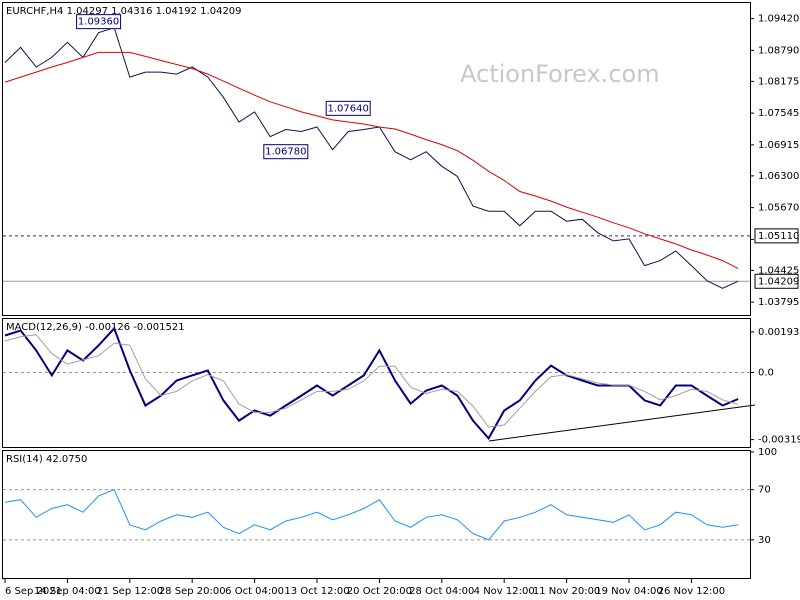 The height and width of the screenshot is (600, 800). What do you see at coordinates (778, 176) in the screenshot?
I see `y-tick-label: 1.06300` at bounding box center [778, 176].